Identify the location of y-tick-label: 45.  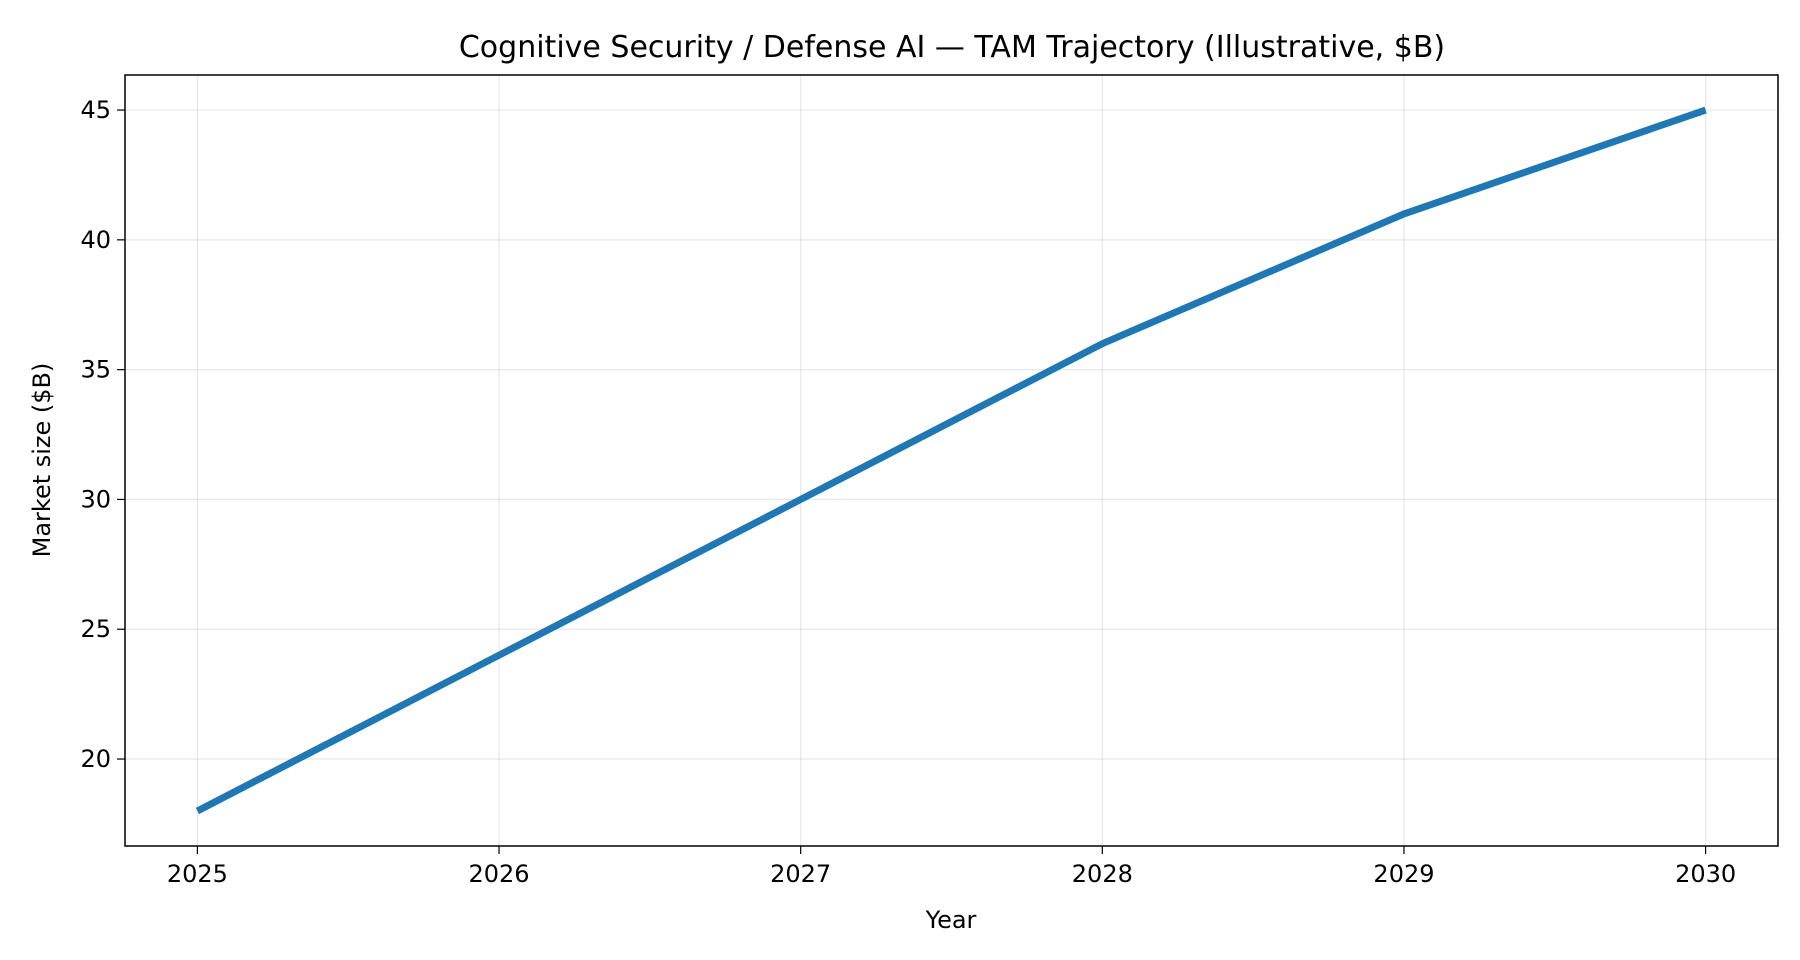
(95, 110).